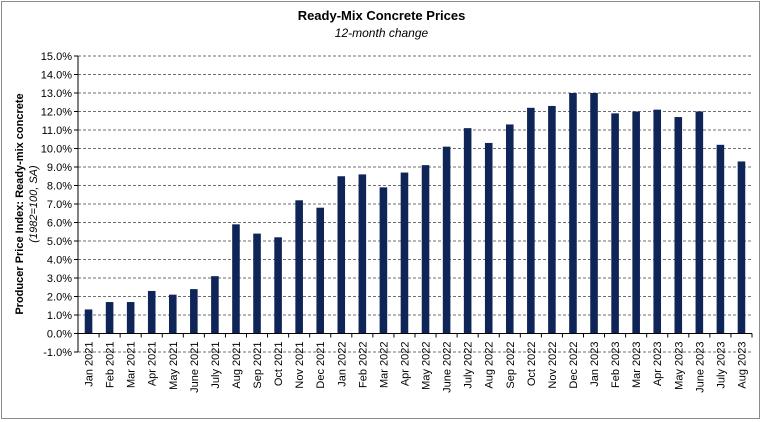 The height and width of the screenshot is (422, 763). Describe the element at coordinates (216, 365) in the screenshot. I see `x-tick-label: July 2021` at that location.